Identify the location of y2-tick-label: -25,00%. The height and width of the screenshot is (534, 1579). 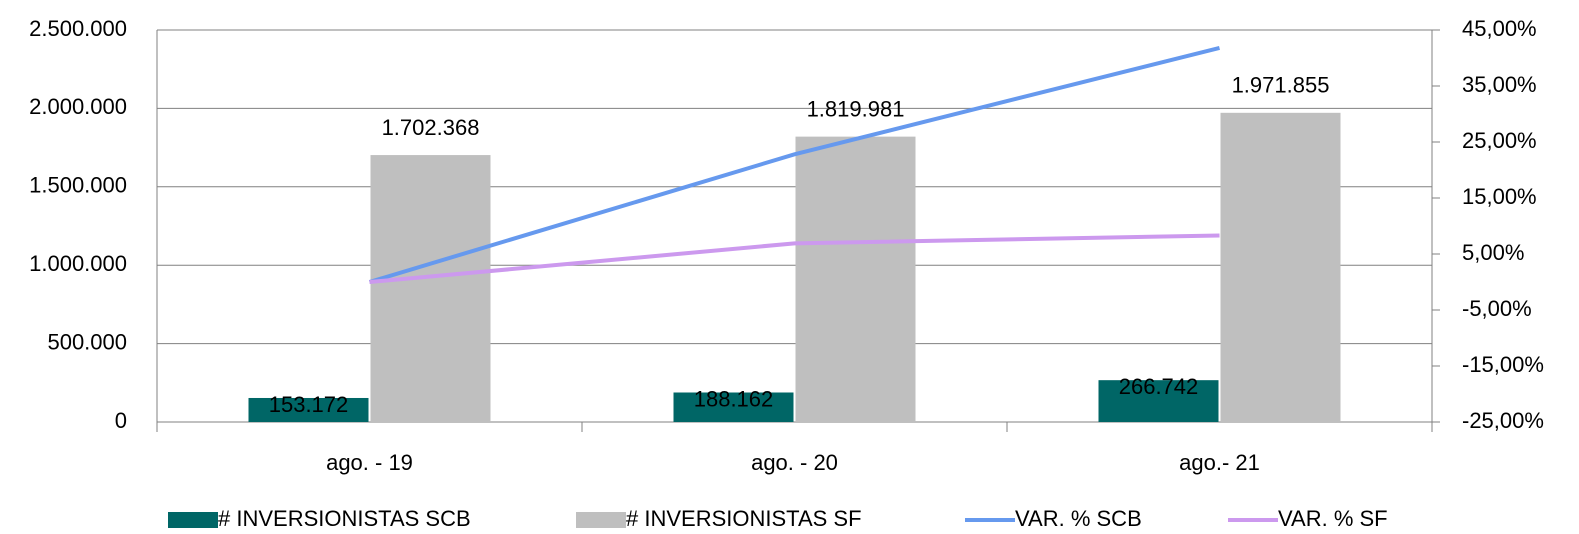
(1503, 420).